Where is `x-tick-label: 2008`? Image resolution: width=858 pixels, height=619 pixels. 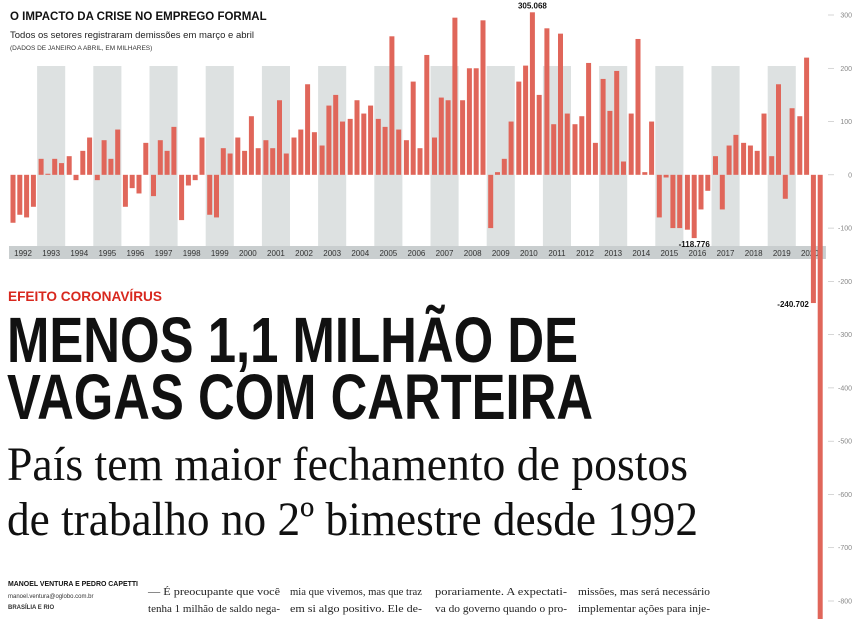 x-tick-label: 2008 is located at coordinates (473, 253).